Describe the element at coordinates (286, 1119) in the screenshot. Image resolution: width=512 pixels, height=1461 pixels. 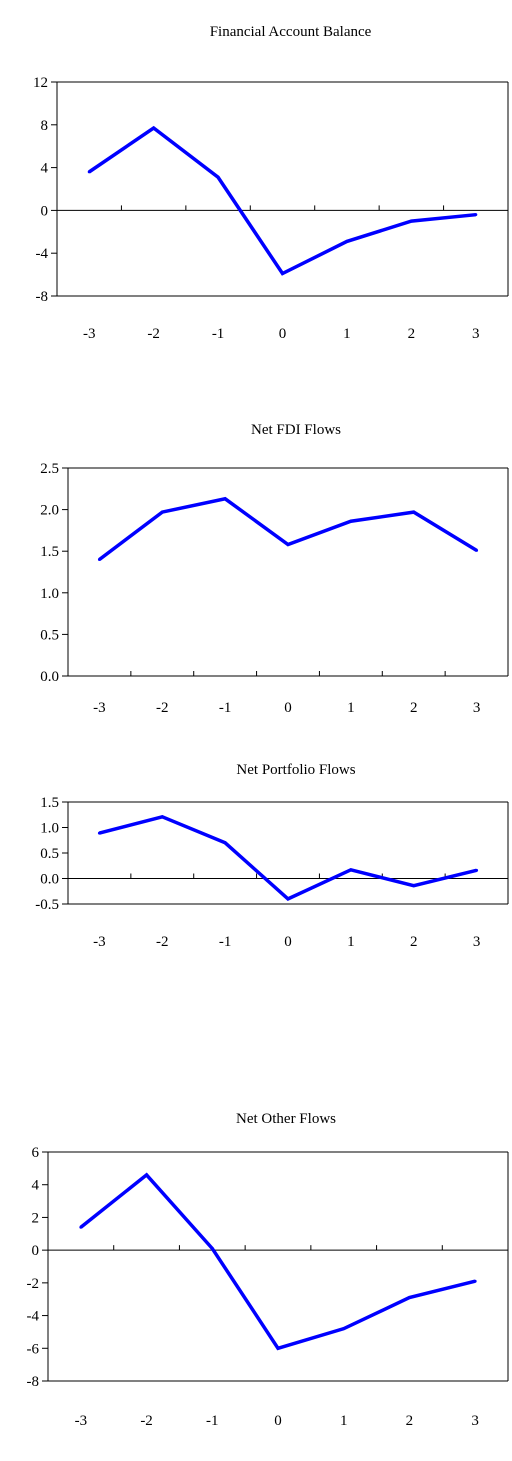
I see `chart-title: Net Other Flows` at that location.